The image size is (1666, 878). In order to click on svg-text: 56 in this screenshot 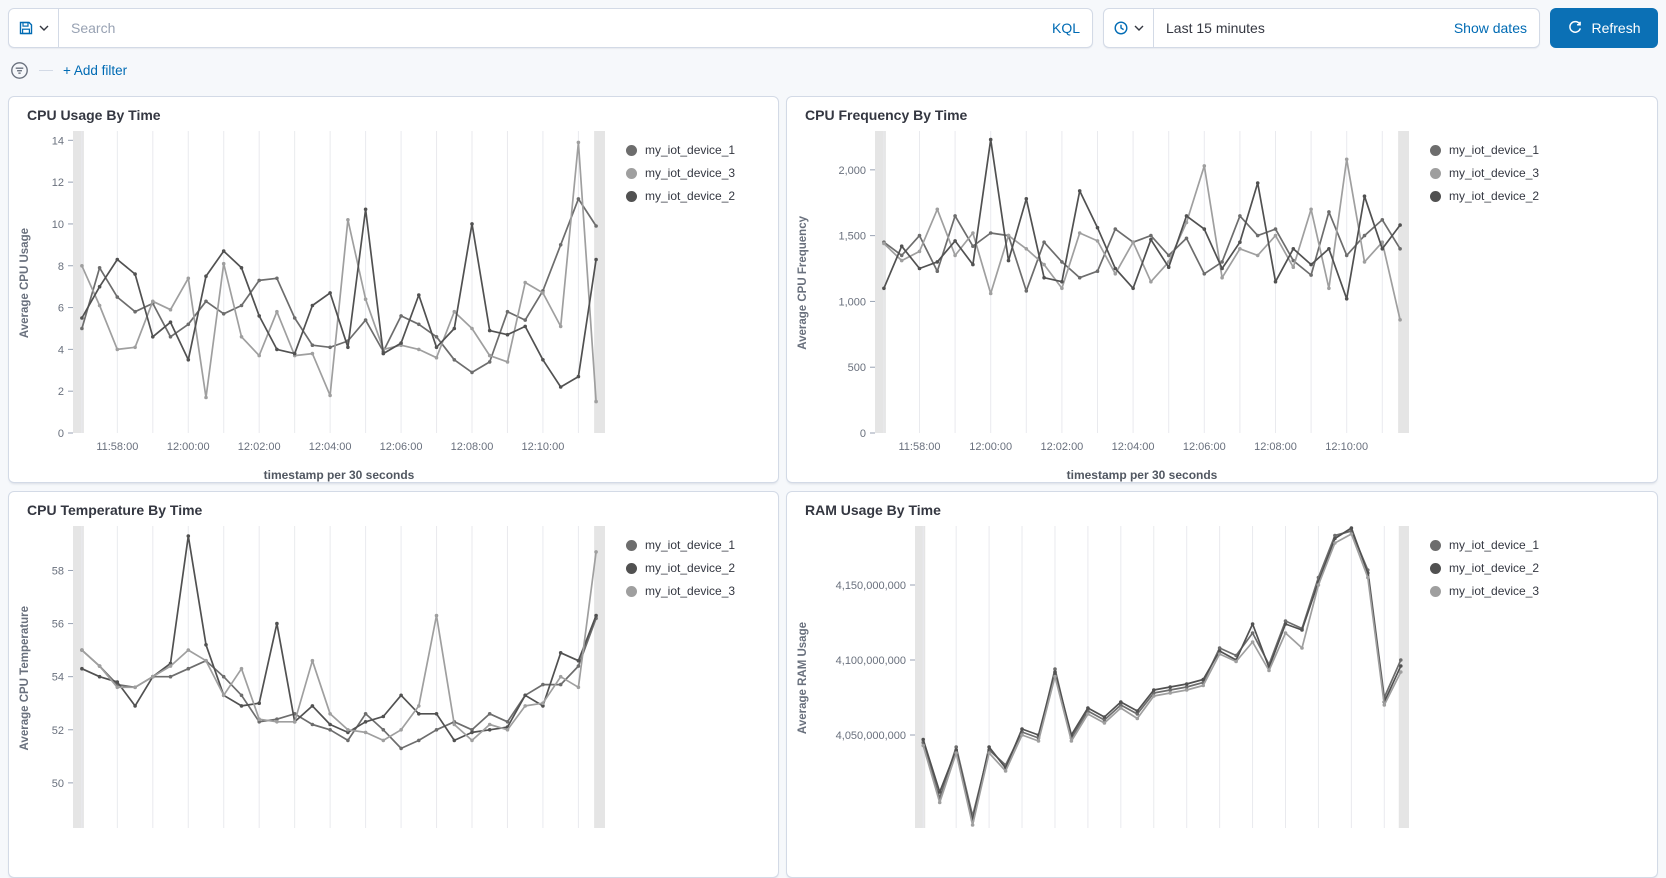, I will do `click(58, 625)`.